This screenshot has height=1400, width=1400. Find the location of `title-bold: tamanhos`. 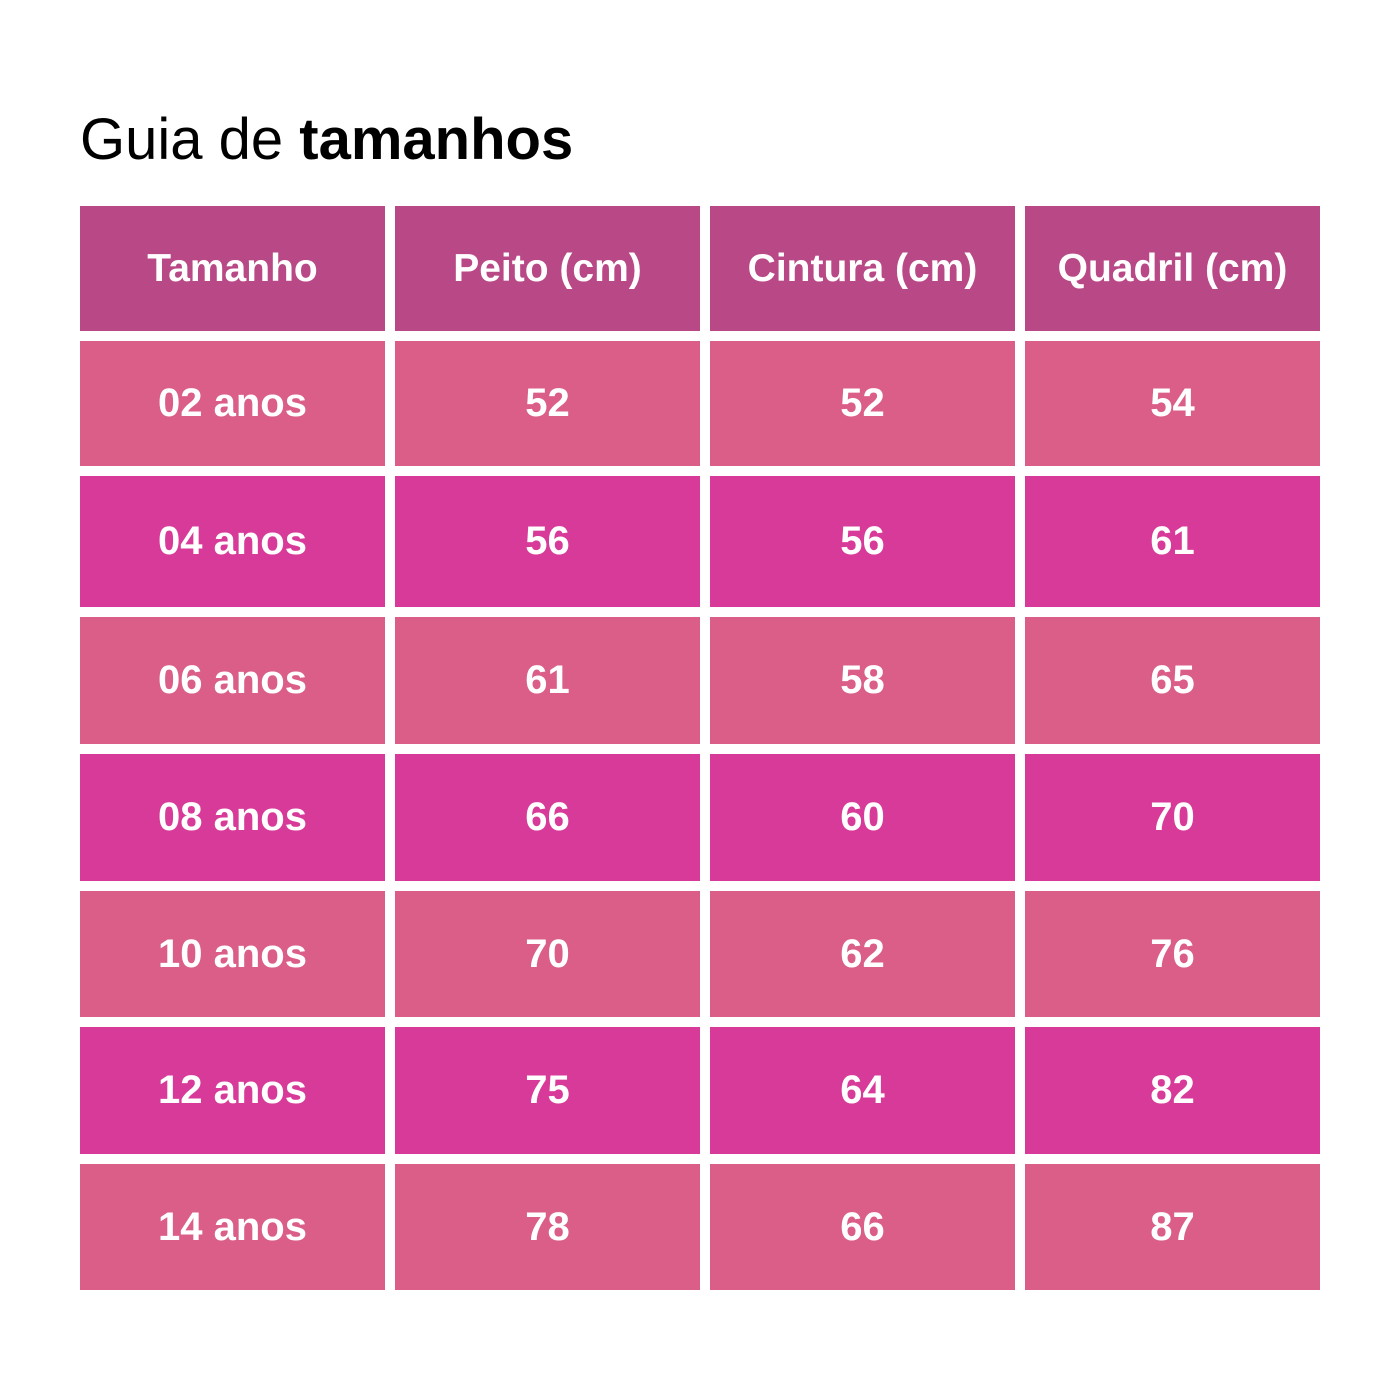

title-bold: tamanhos is located at coordinates (436, 139).